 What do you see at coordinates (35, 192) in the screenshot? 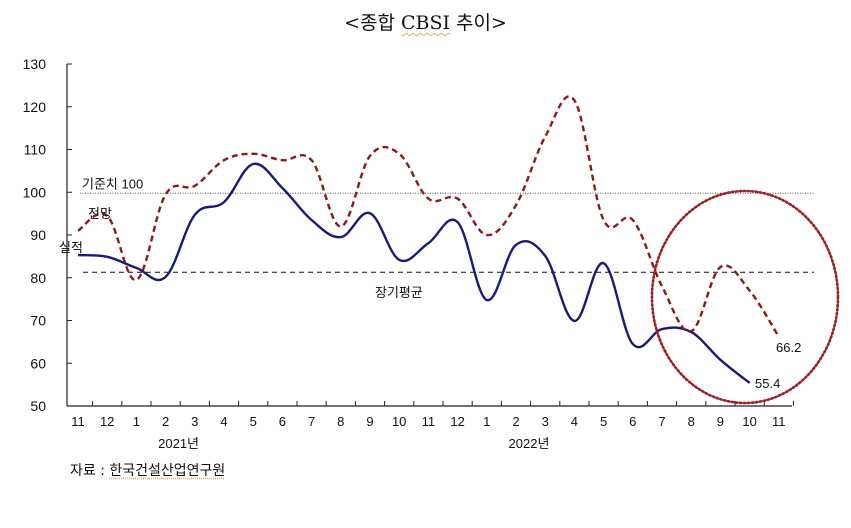
I see `y-tick-label: 100` at bounding box center [35, 192].